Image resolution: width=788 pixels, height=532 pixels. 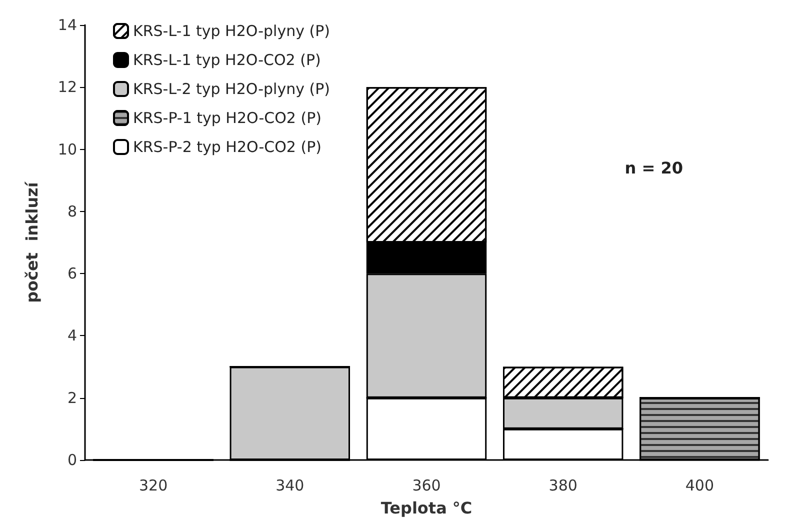 I want to click on y-tick-label: 14, so click(x=67, y=25).